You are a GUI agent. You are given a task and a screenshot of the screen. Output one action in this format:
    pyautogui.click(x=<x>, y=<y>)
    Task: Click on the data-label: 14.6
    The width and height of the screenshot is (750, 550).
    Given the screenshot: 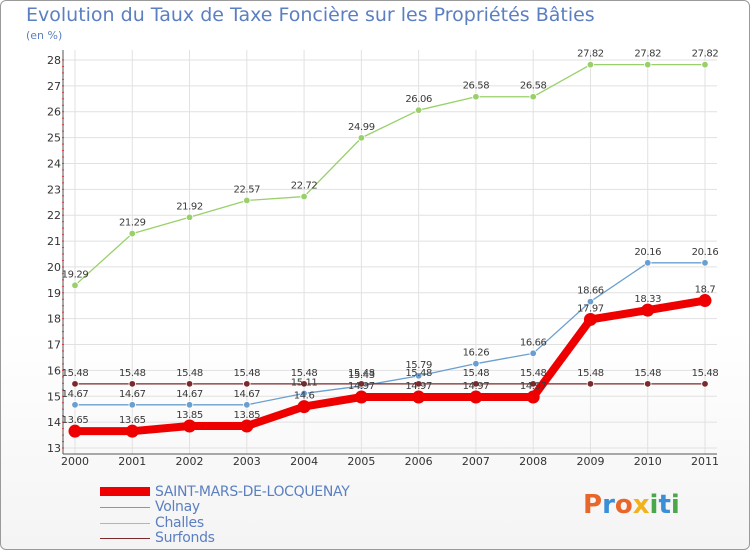 What is the action you would take?
    pyautogui.click(x=304, y=396)
    